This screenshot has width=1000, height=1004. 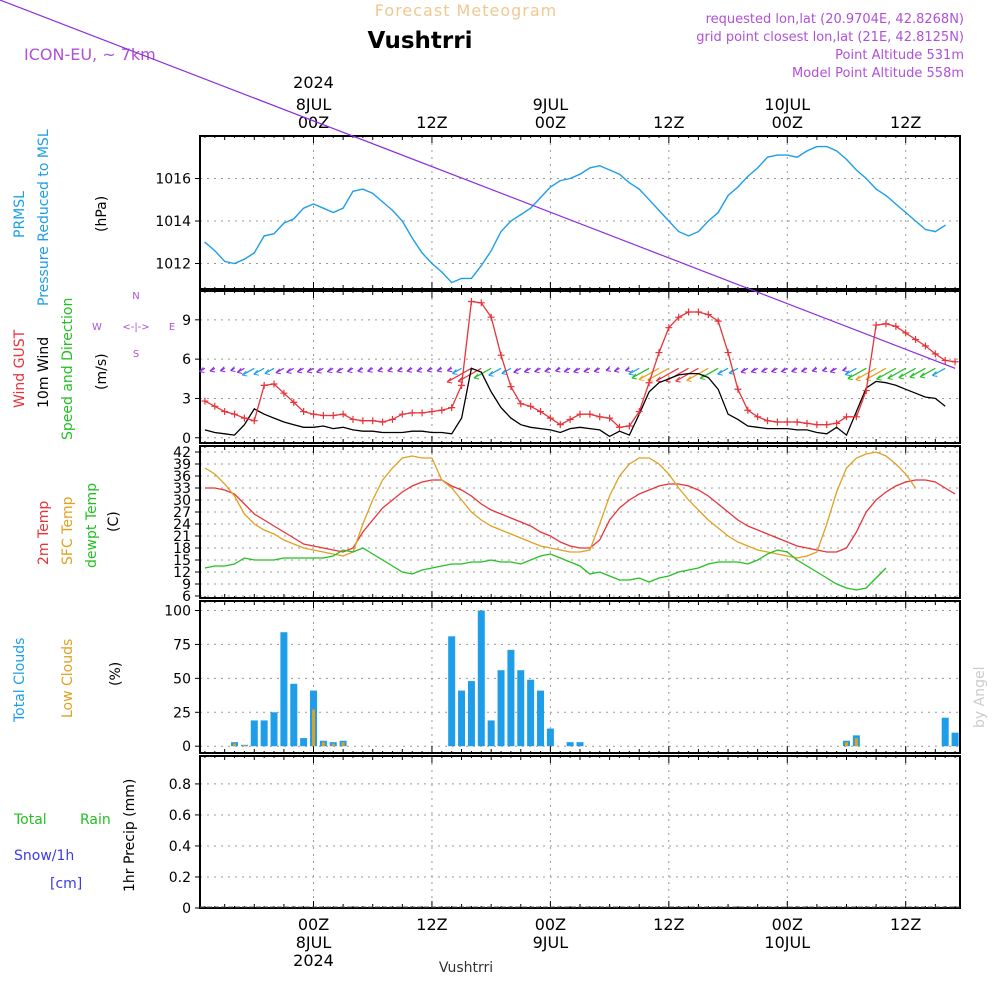 I want to click on top-axis-label: 12Z, so click(x=668, y=122).